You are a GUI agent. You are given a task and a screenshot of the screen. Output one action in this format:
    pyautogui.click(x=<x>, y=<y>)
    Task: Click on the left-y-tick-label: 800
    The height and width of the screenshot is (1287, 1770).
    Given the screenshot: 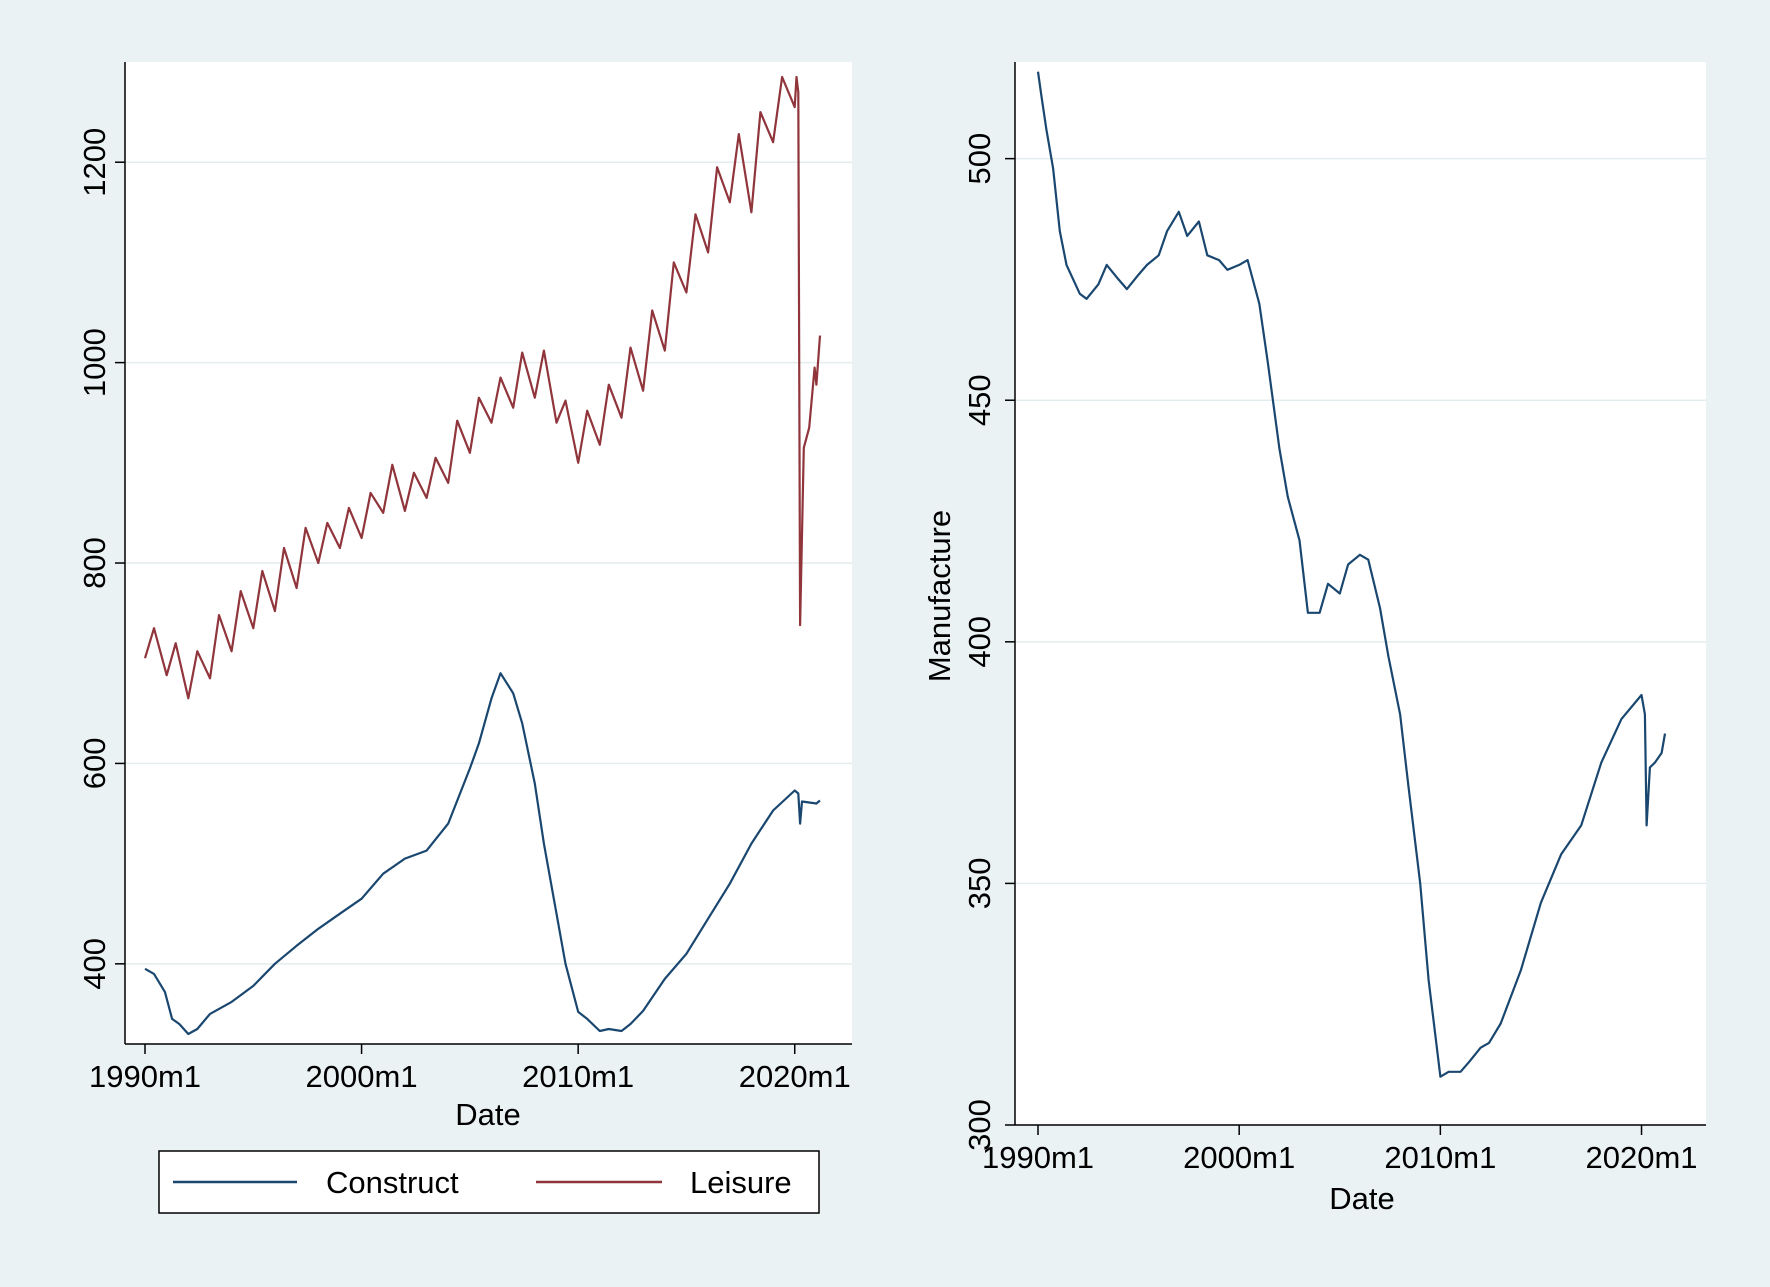 What is the action you would take?
    pyautogui.click(x=94, y=563)
    